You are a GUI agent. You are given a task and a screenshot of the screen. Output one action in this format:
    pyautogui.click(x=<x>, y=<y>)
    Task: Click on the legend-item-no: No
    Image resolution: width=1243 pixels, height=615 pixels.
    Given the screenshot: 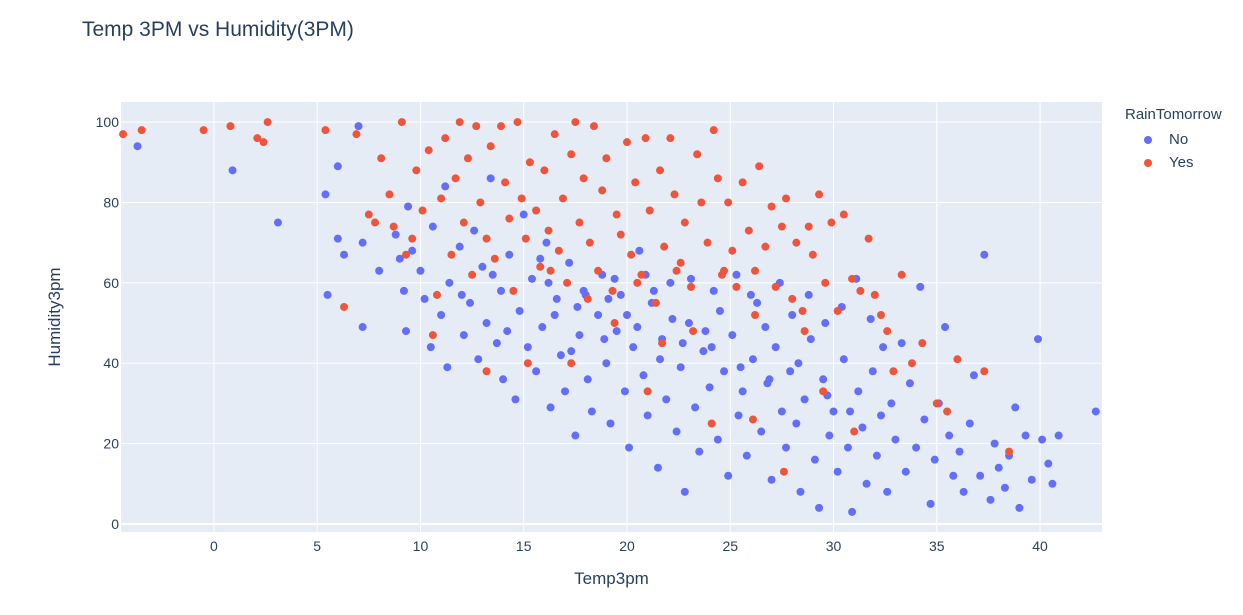 What is the action you would take?
    pyautogui.click(x=1173, y=139)
    